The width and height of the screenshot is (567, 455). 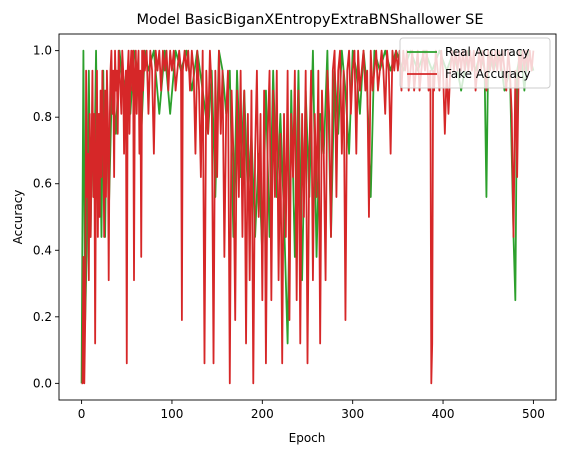 I want to click on legend: Real Accuracy Fake Accuracy, so click(x=475, y=63).